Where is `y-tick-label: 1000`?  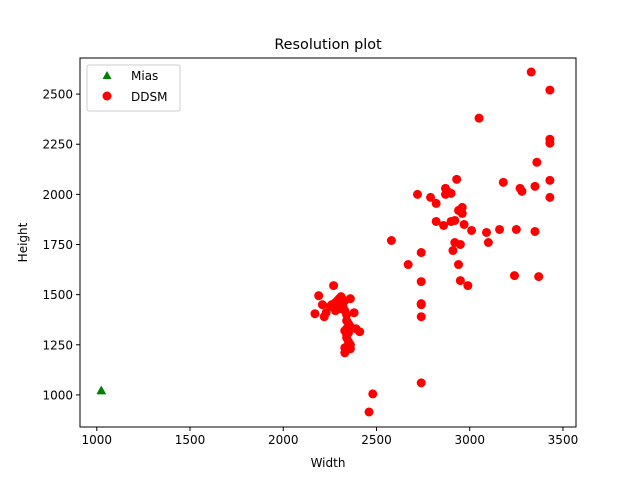 y-tick-label: 1000 is located at coordinates (57, 395).